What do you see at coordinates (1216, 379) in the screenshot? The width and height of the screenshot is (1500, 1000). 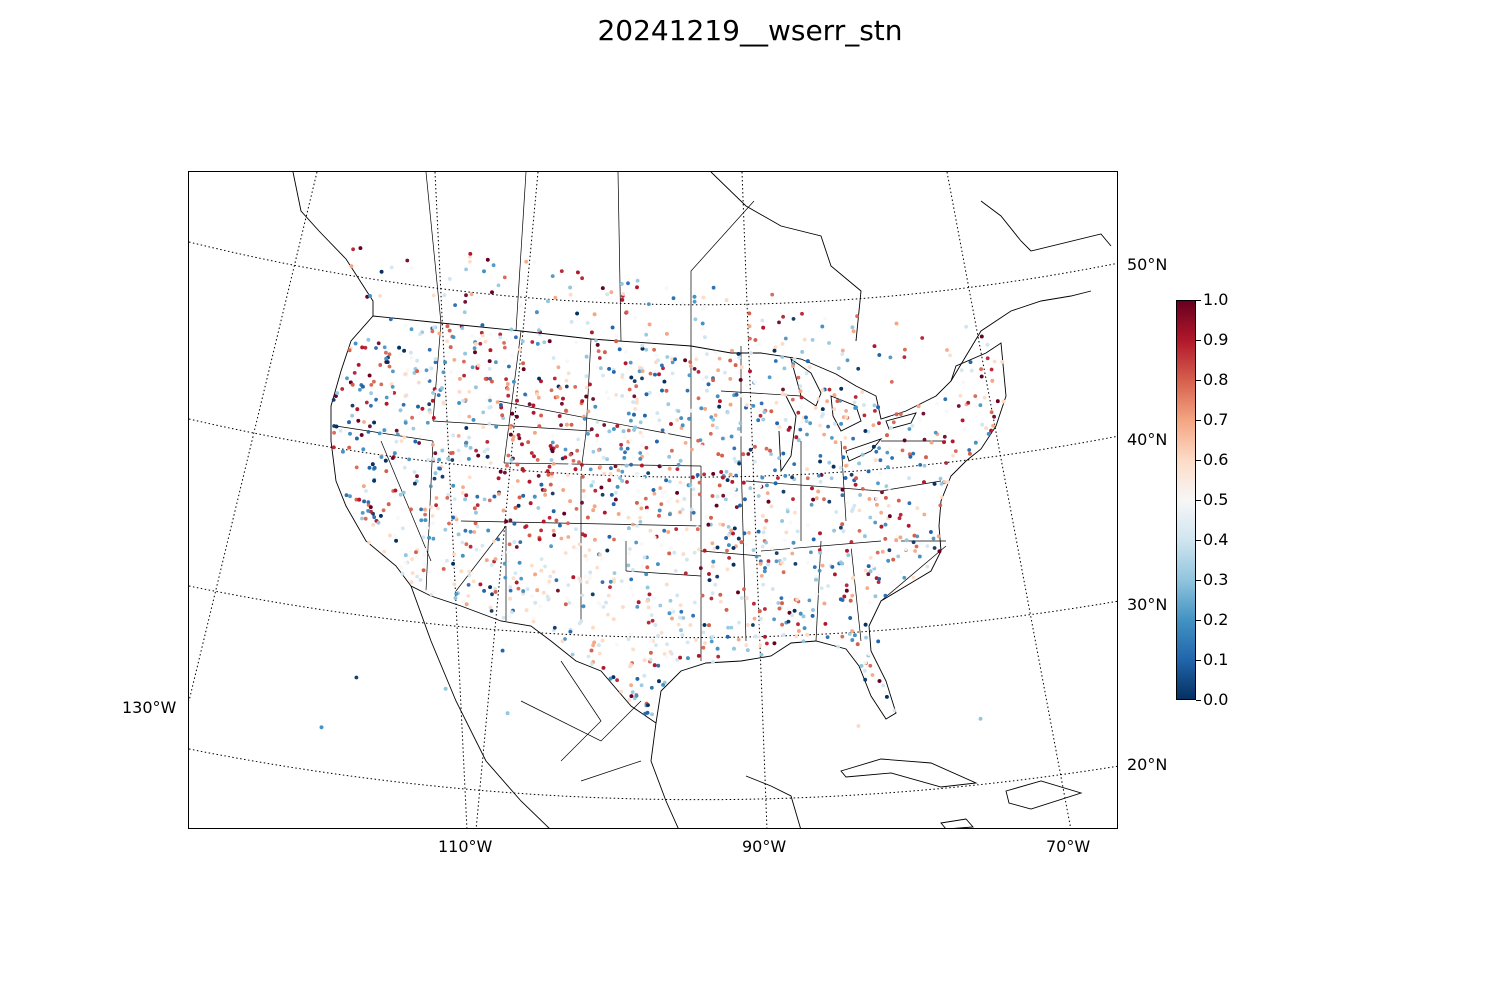 I see `colorbar-tick-label: 0.8` at bounding box center [1216, 379].